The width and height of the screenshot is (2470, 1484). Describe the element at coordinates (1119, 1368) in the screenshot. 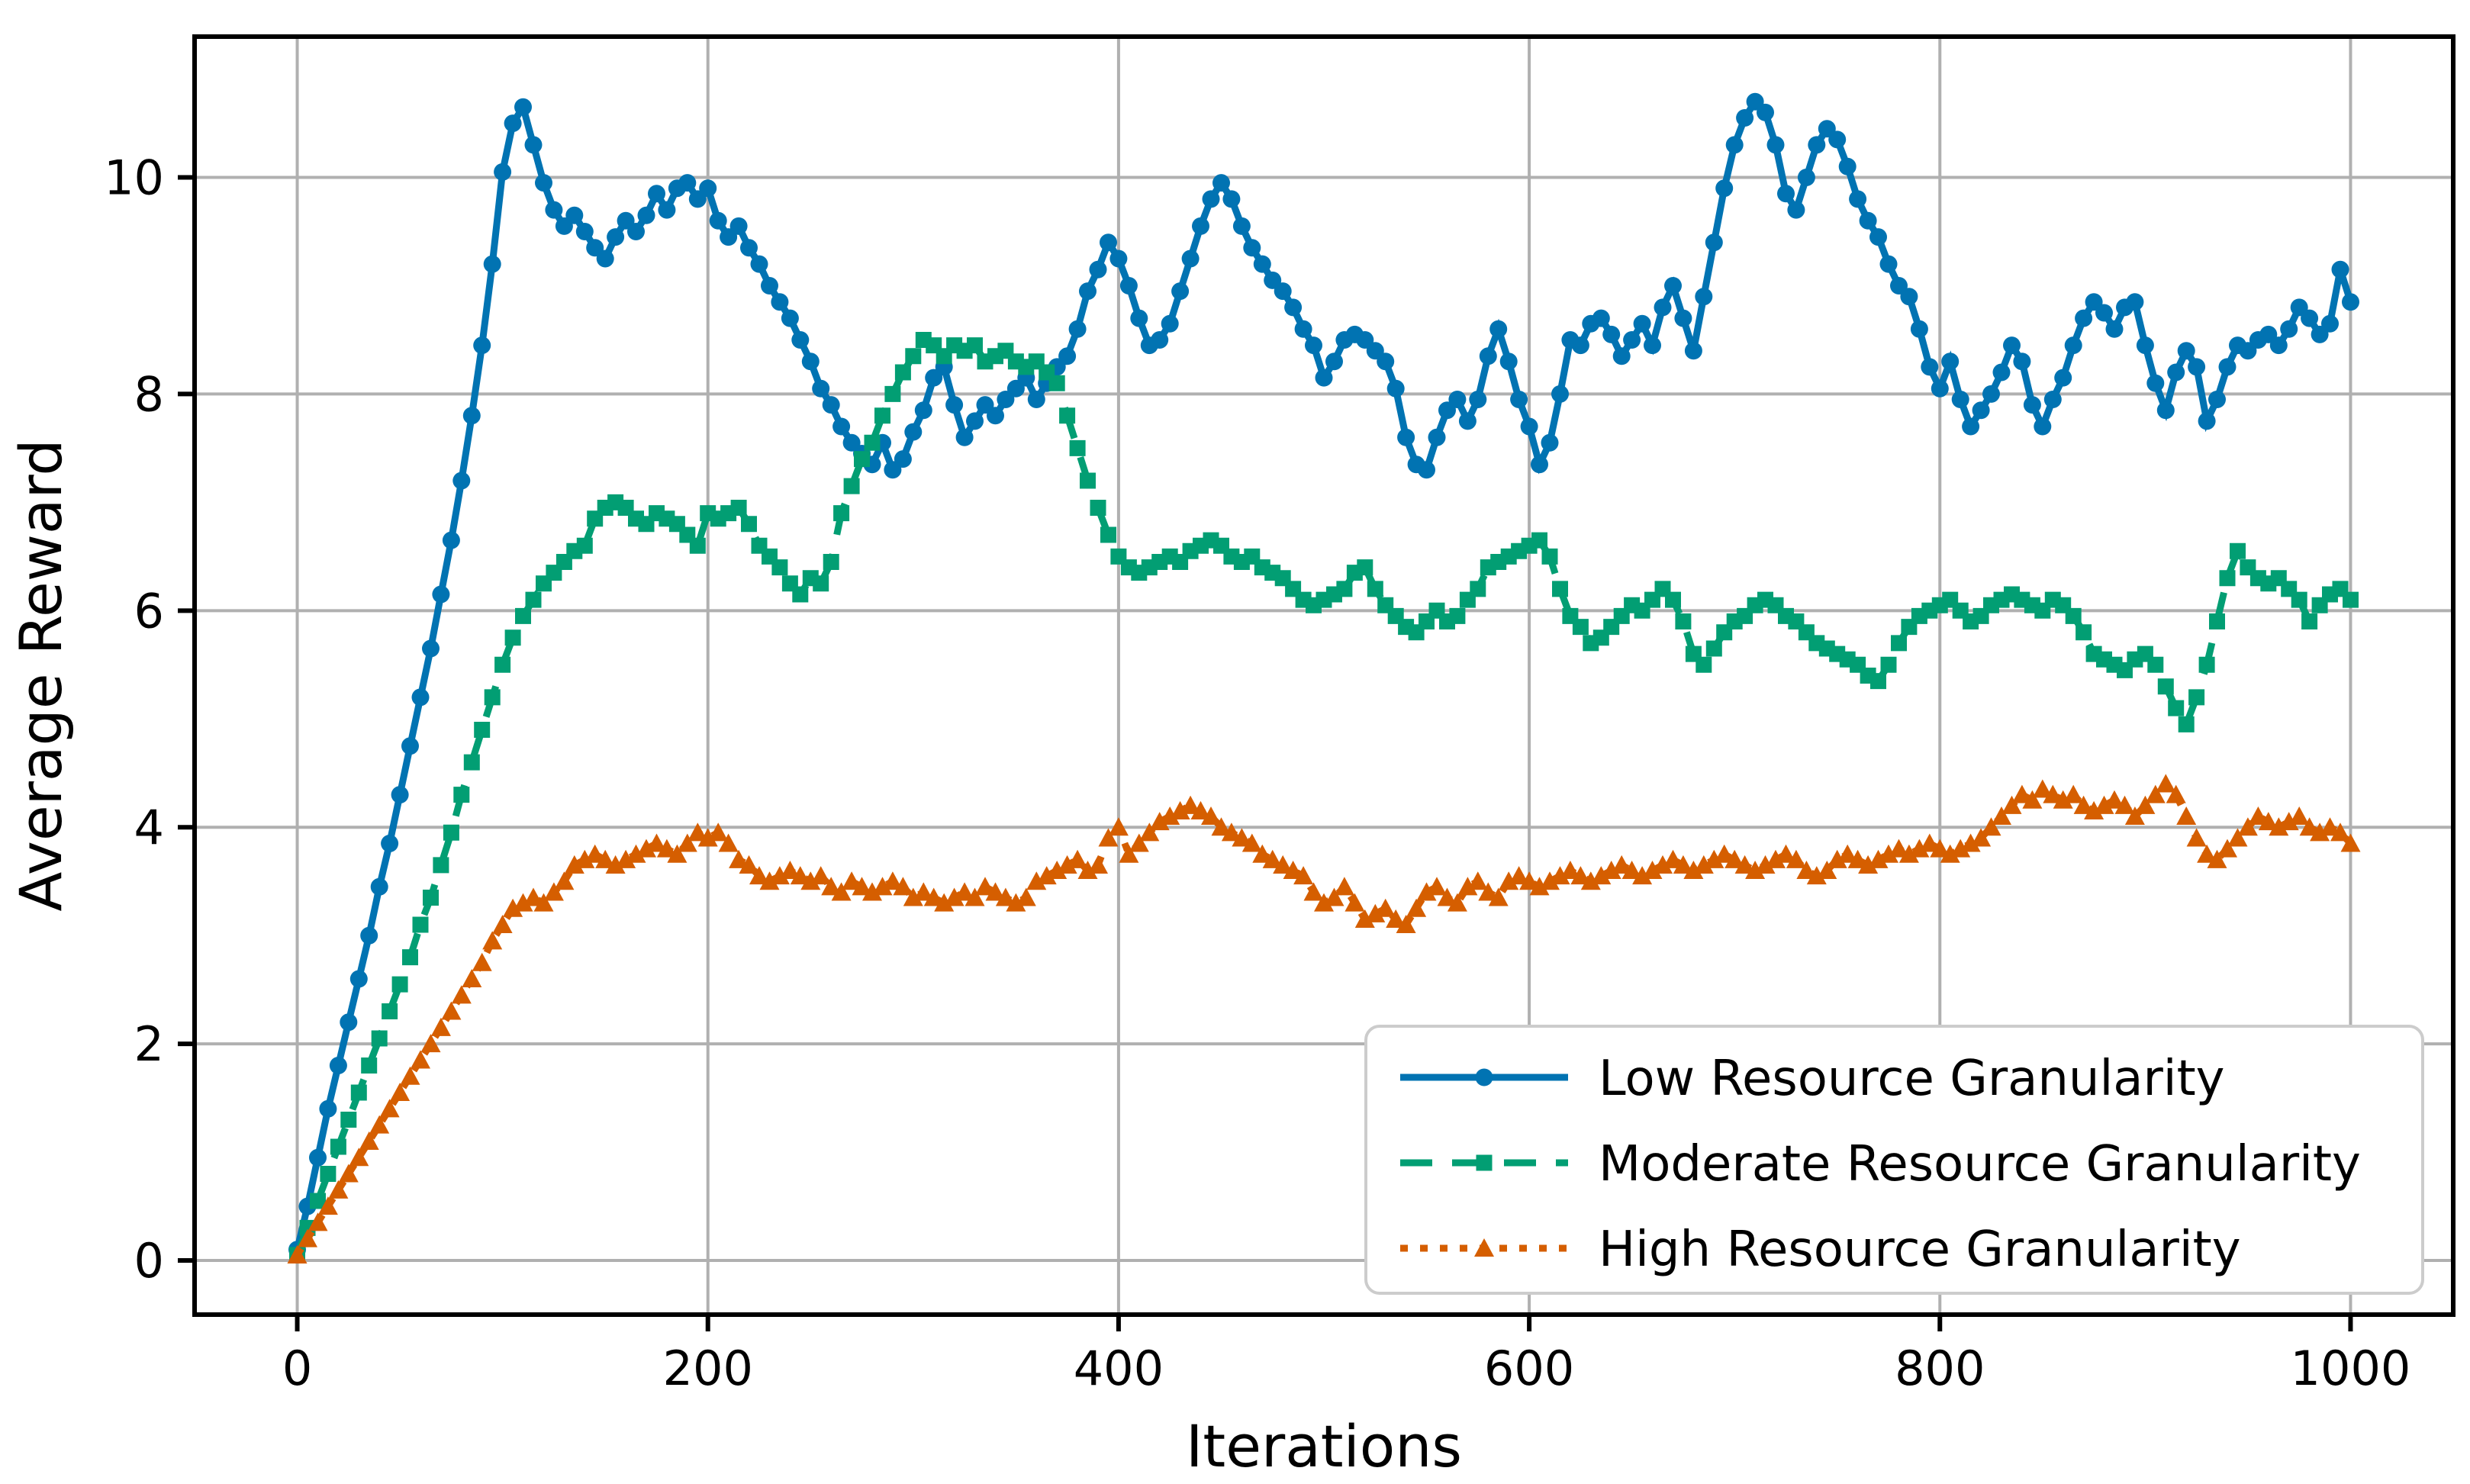

I see `x-tick-label: 400` at that location.